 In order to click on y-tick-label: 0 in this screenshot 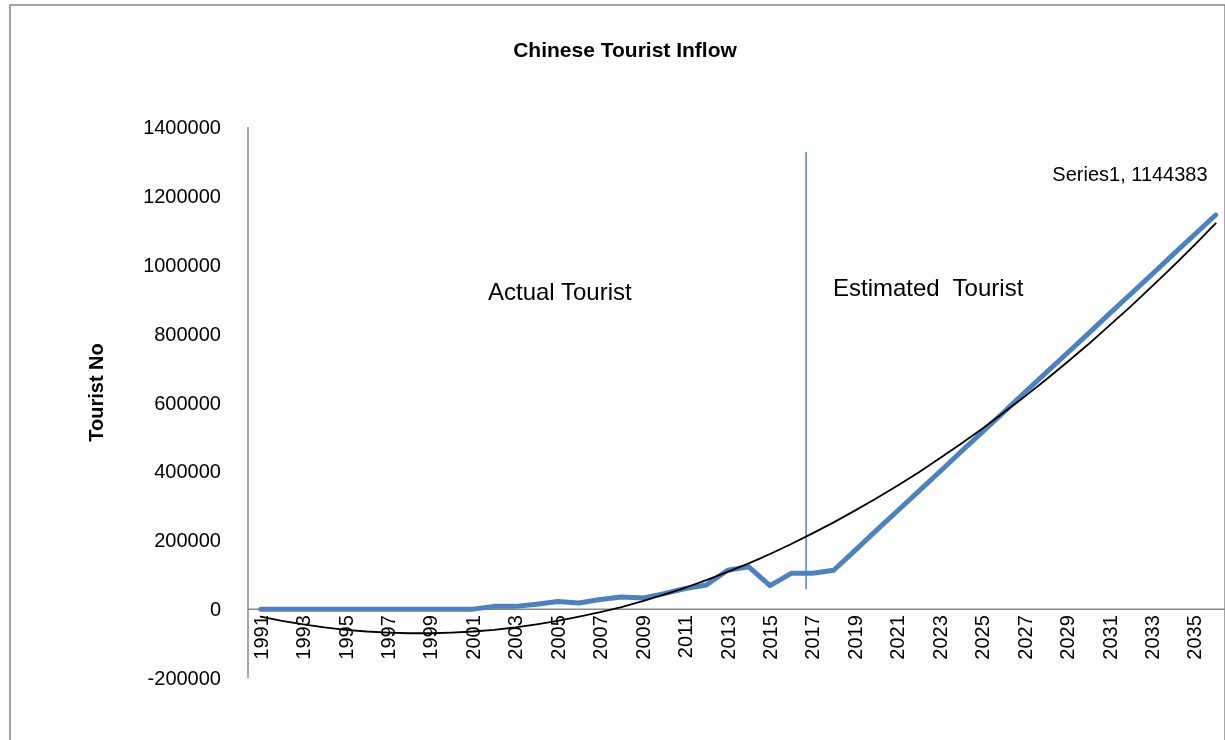, I will do `click(215, 609)`.